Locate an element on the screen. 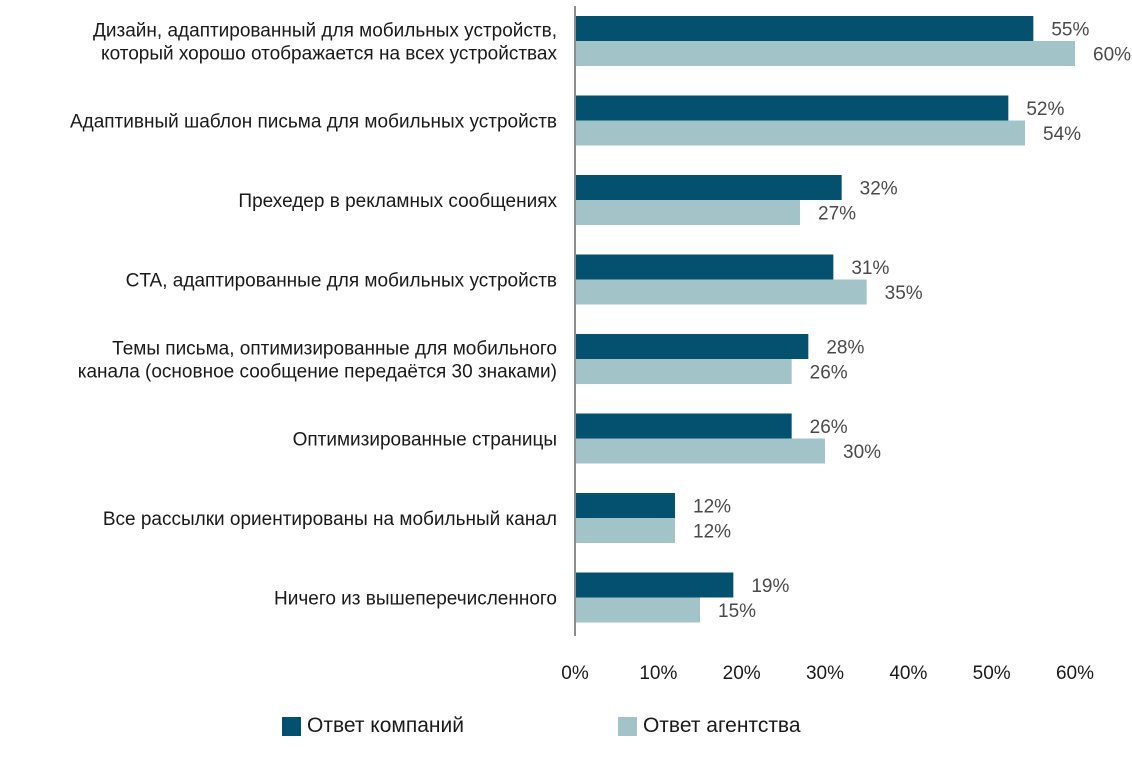 This screenshot has height=769, width=1132. legend-swatch-companies is located at coordinates (291, 726).